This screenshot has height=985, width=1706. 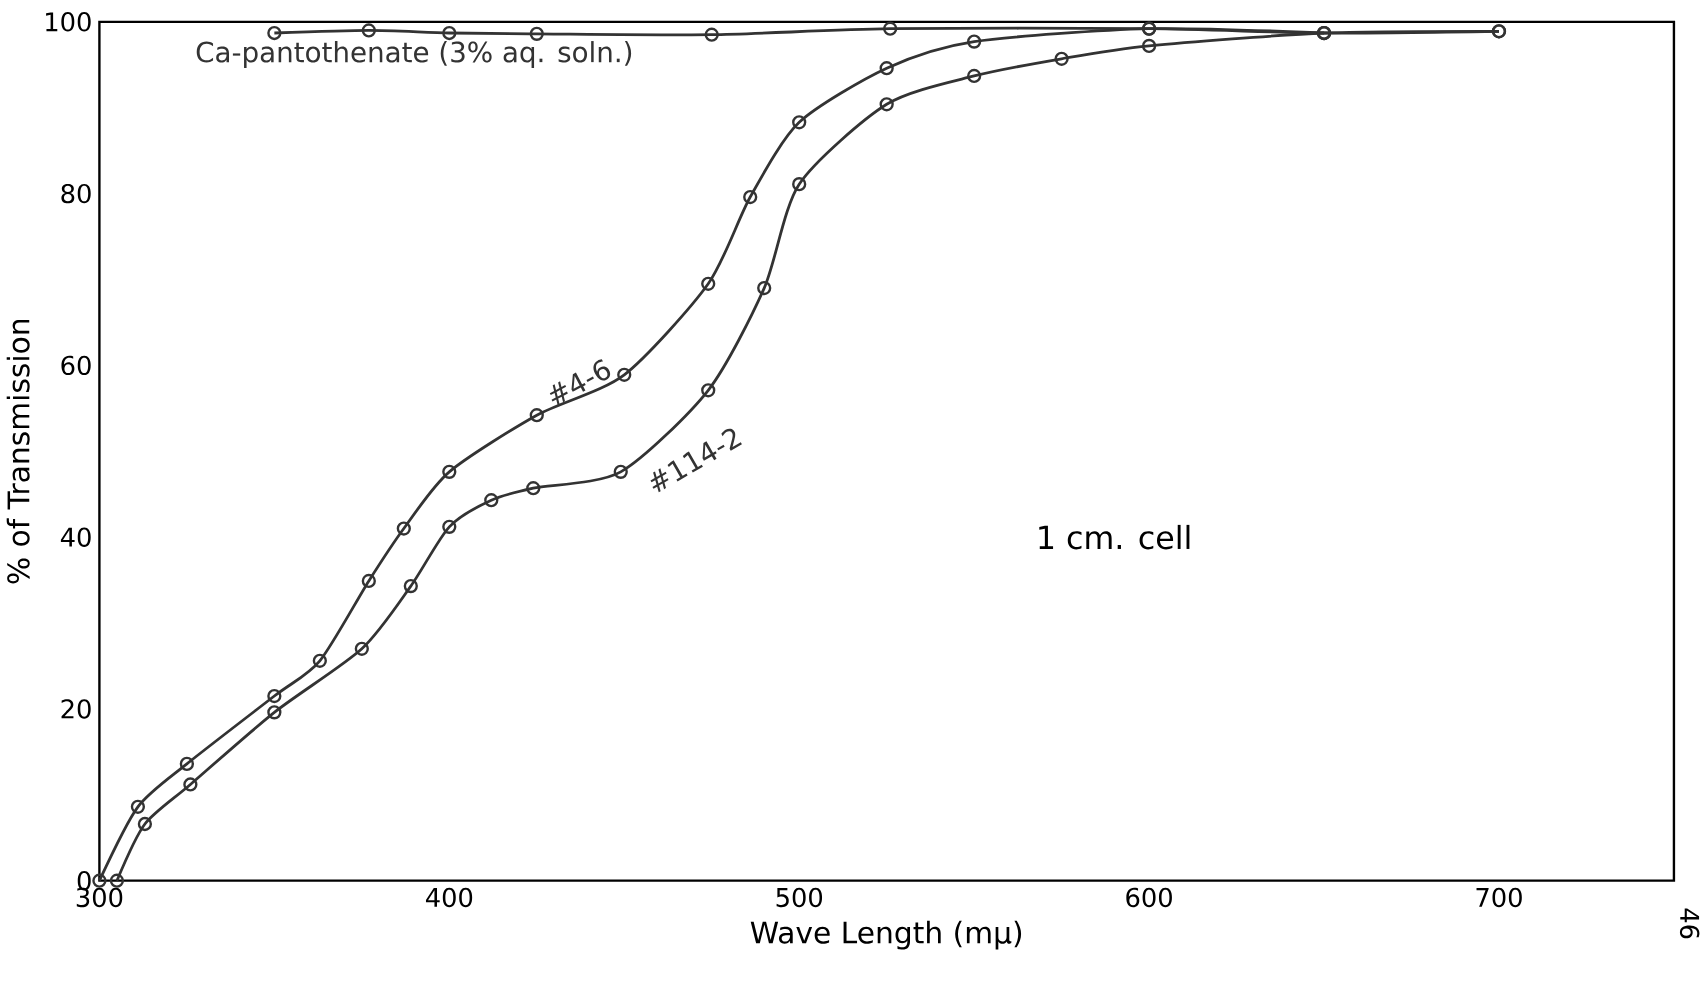 I want to click on text: 46, so click(x=1689, y=923).